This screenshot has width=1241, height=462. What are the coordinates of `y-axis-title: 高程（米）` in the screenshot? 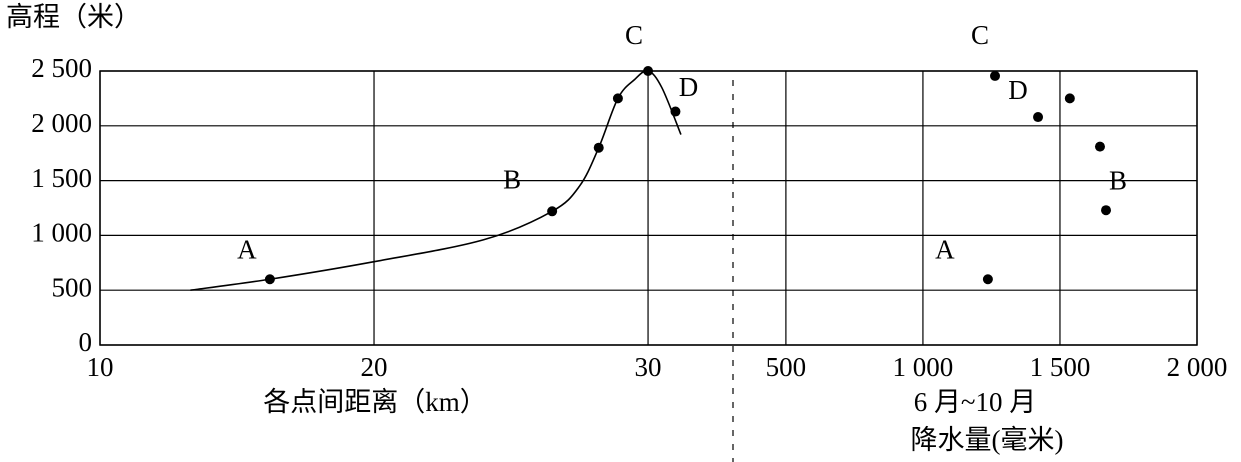 It's located at (73, 17).